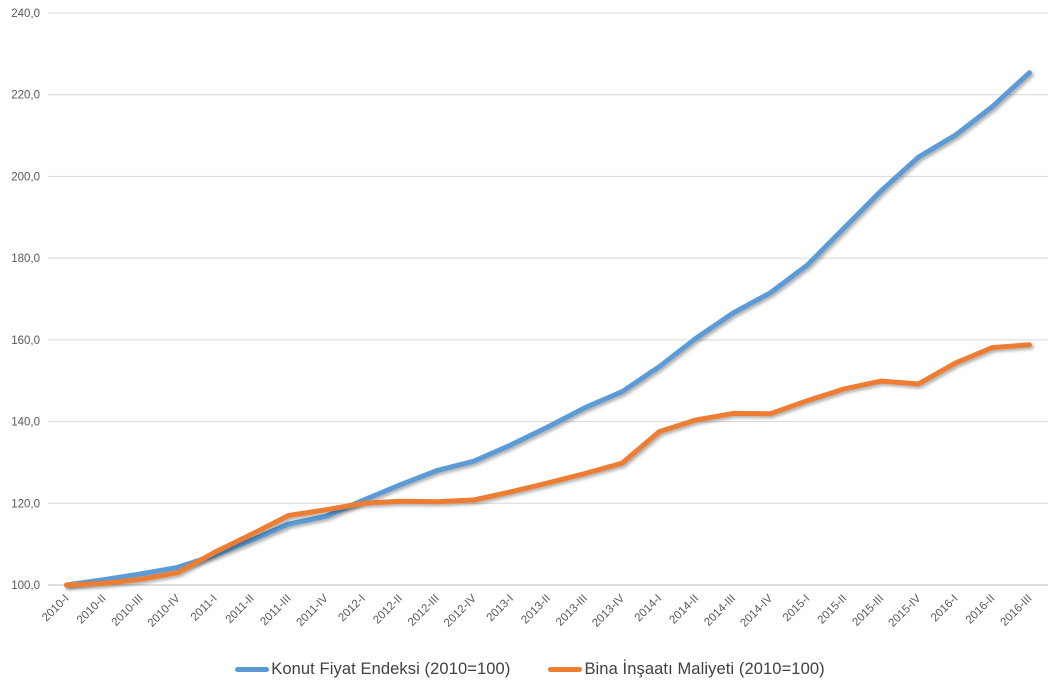 This screenshot has width=1060, height=691. What do you see at coordinates (25, 177) in the screenshot?
I see `y-tick-label: 200,0` at bounding box center [25, 177].